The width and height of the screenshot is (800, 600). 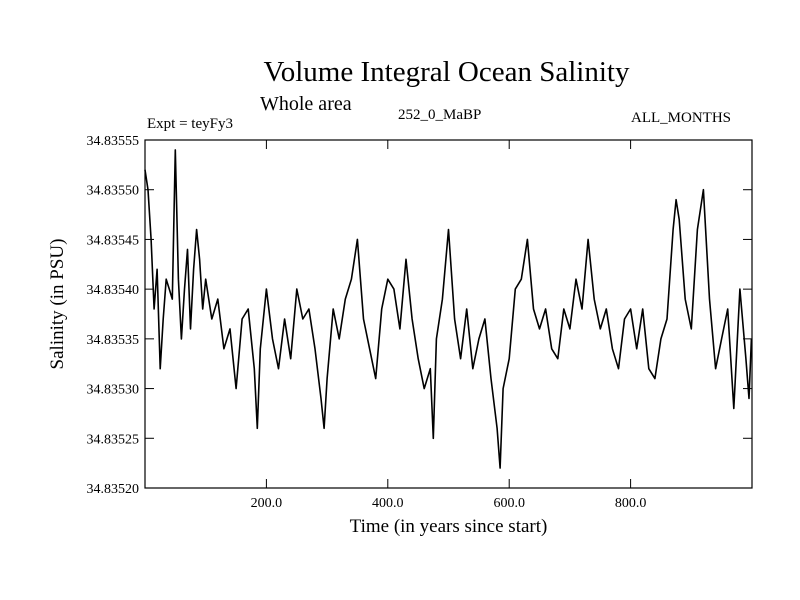 What do you see at coordinates (306, 104) in the screenshot?
I see `chart-subtitle: Whole area` at bounding box center [306, 104].